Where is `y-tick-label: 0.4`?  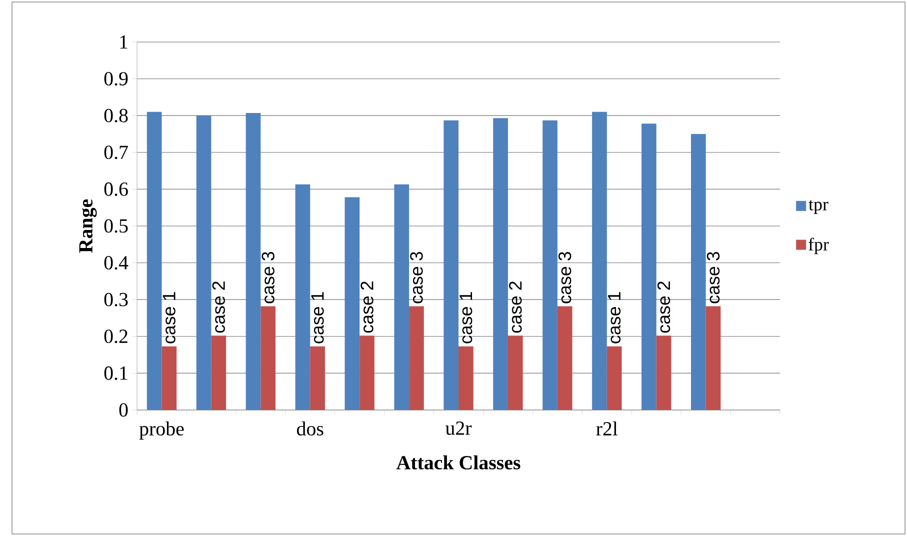
y-tick-label: 0.4 is located at coordinates (116, 263).